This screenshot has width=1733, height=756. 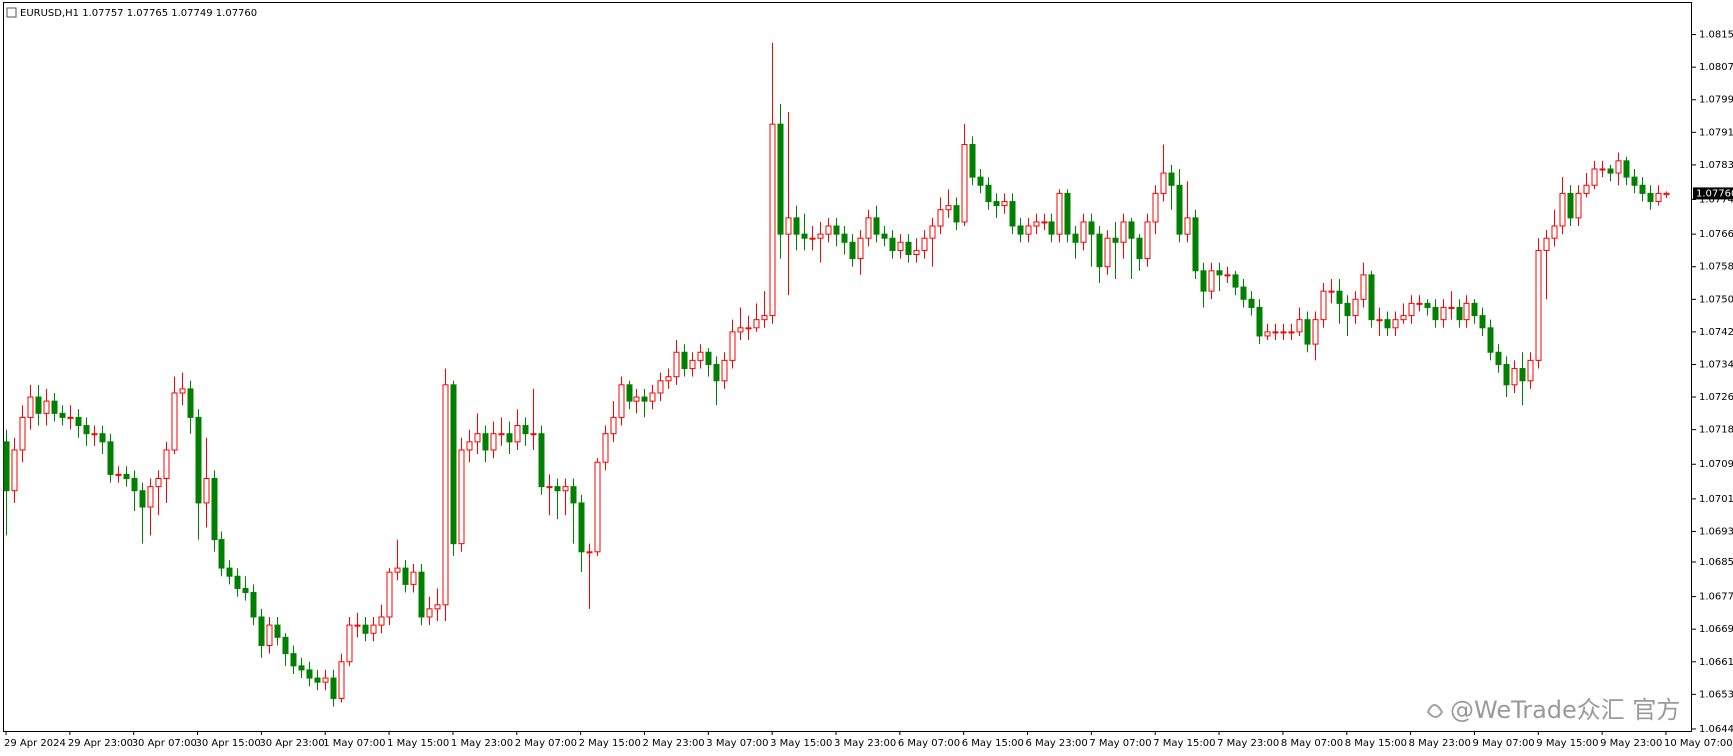 I want to click on x-tick-label: 3 May 15:00, so click(x=801, y=743).